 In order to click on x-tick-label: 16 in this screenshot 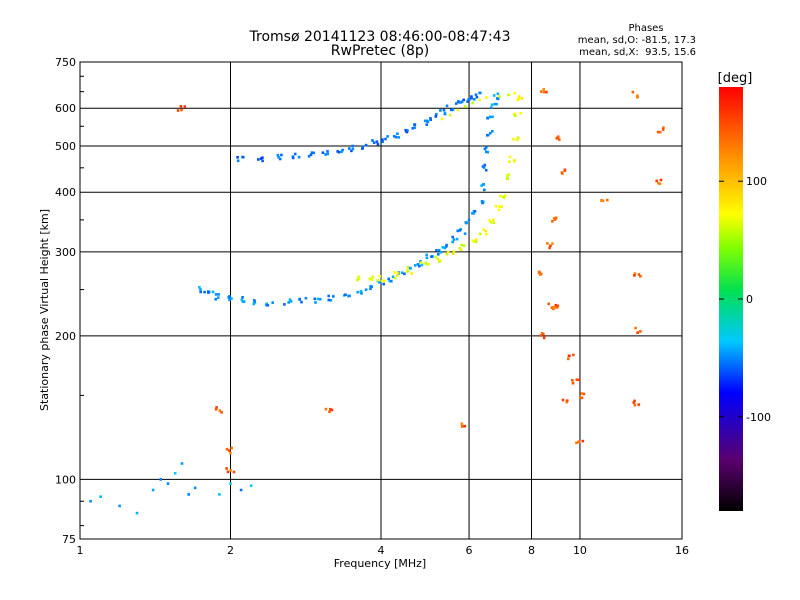, I will do `click(682, 550)`.